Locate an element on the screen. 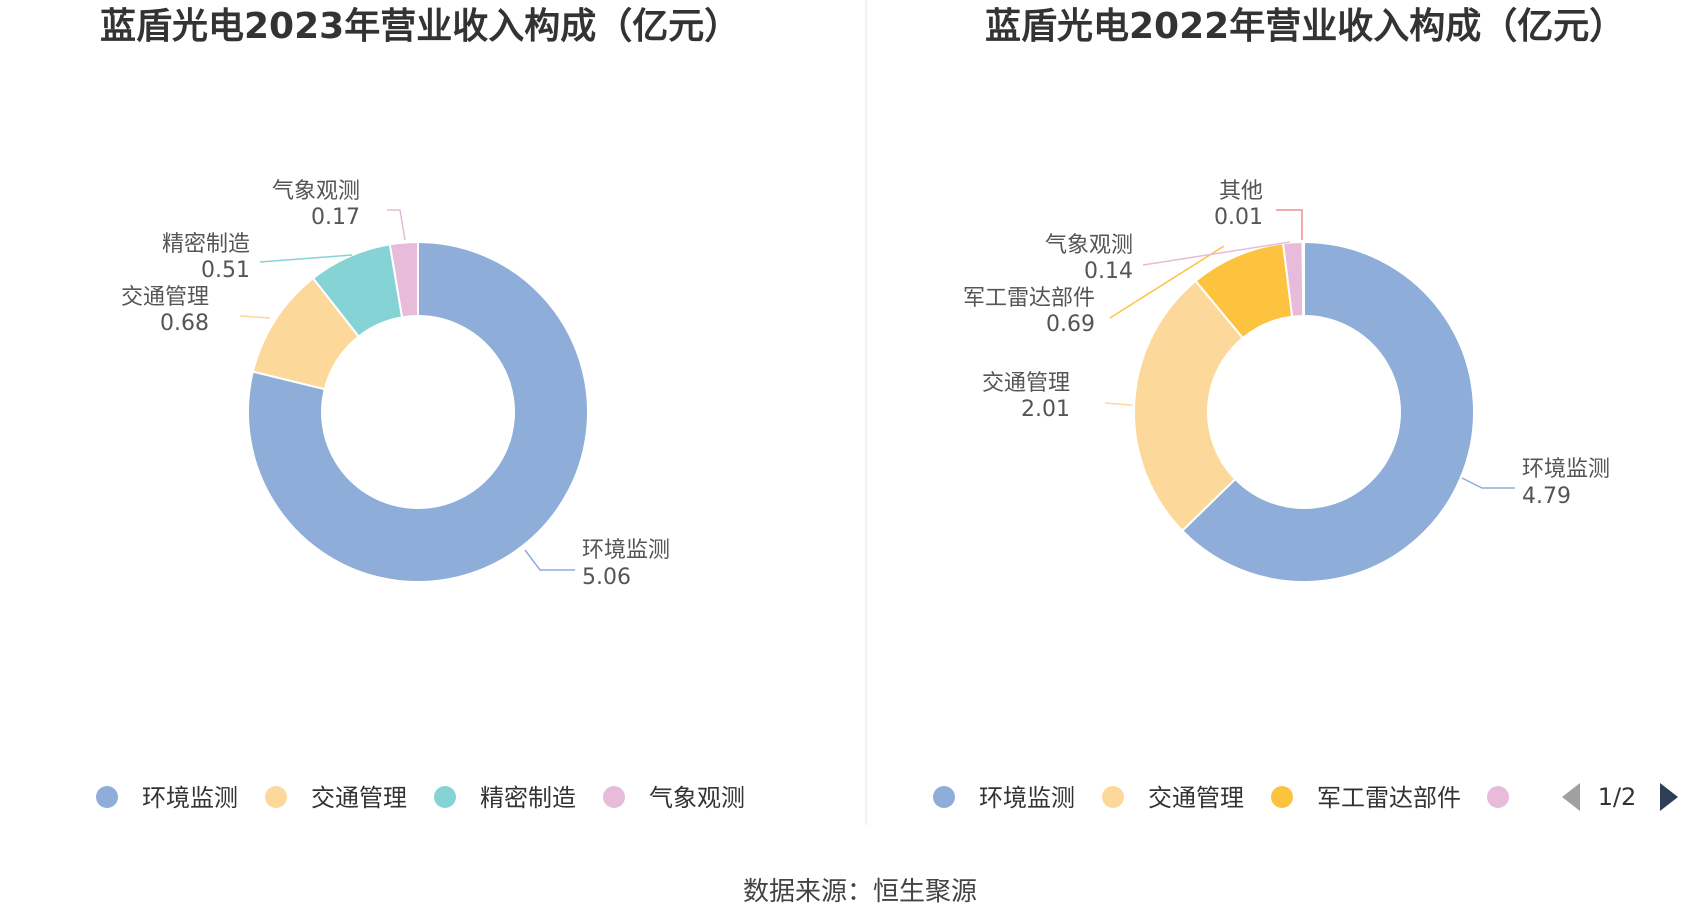  slice-label-value-0-0: 5.06 is located at coordinates (606, 577).